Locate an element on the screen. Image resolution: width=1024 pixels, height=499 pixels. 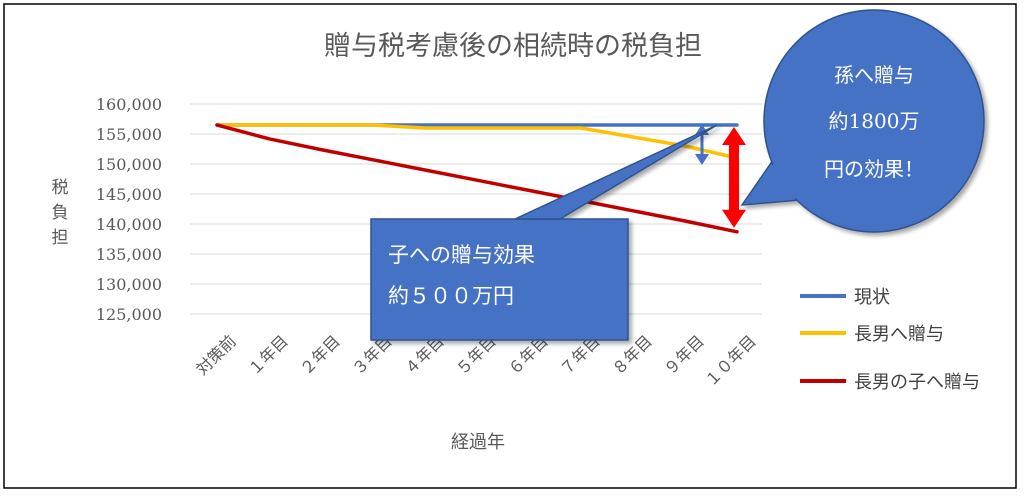
legend-label: 長男へ贈与 is located at coordinates (899, 334).